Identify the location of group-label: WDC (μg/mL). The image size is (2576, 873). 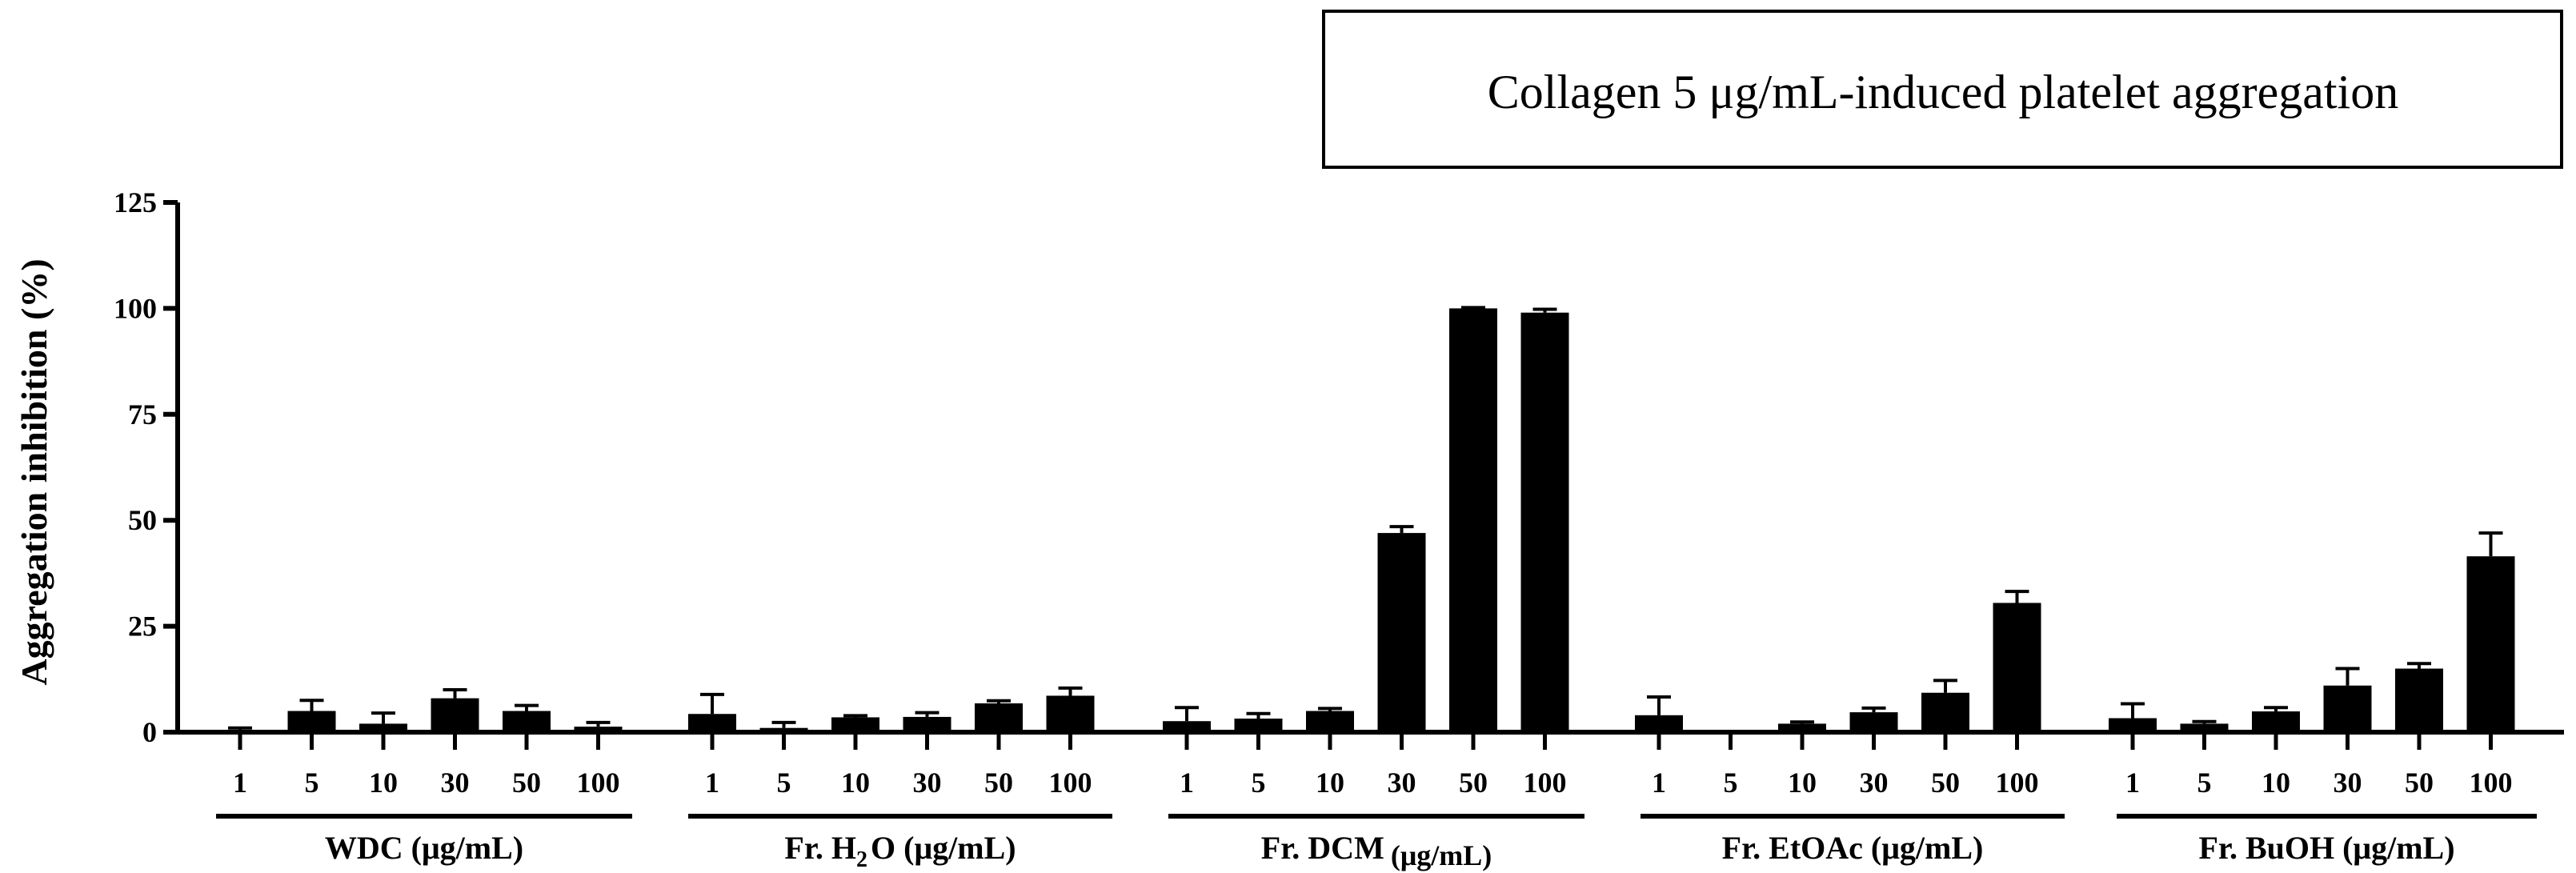
(424, 848).